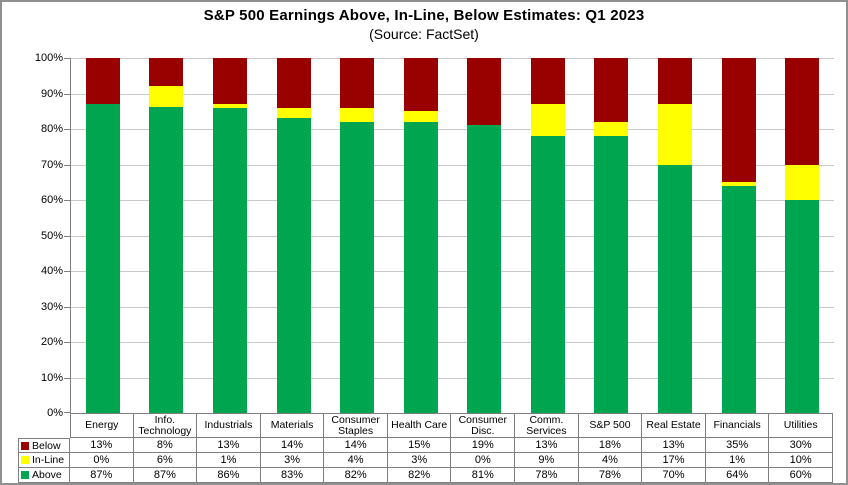 This screenshot has width=848, height=485. Describe the element at coordinates (51, 164) in the screenshot. I see `y-axis-label: 70%` at that location.